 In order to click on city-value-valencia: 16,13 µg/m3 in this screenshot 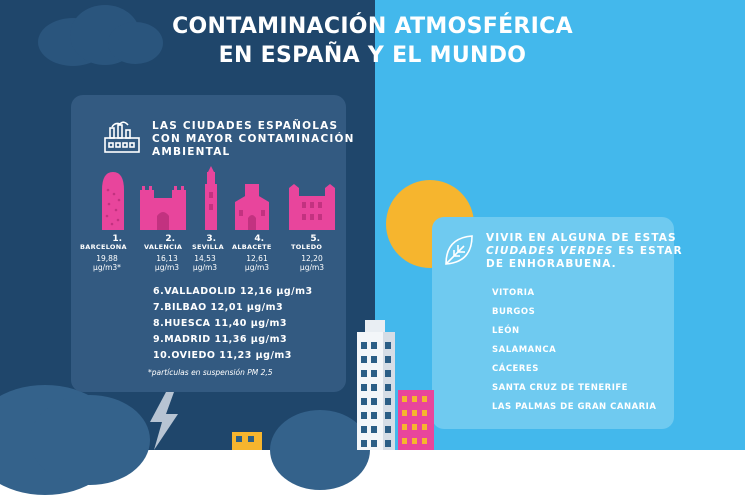, I will do `click(167, 263)`.